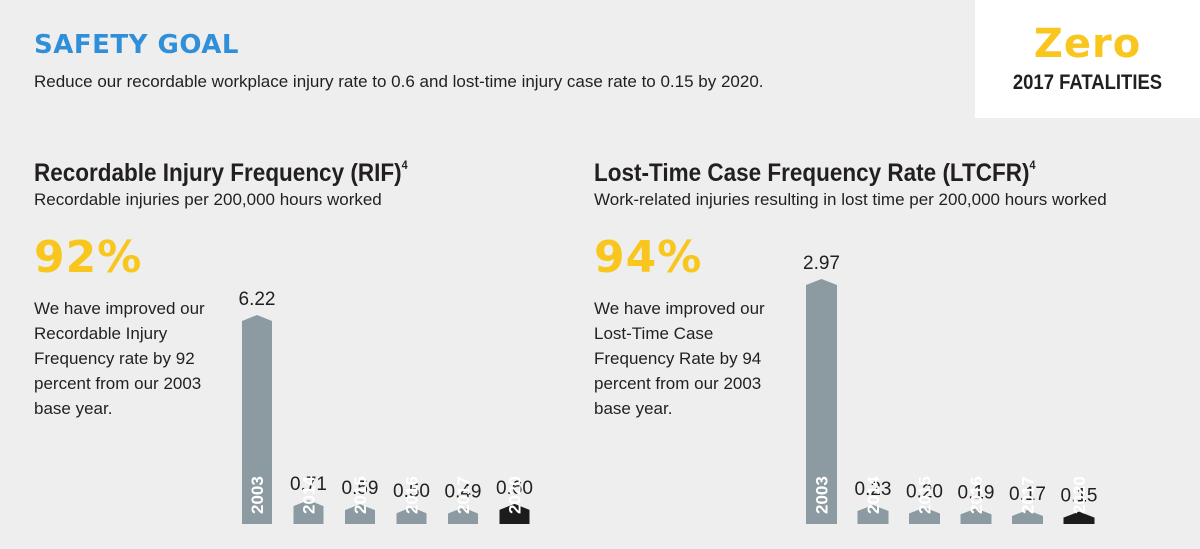 This screenshot has height=549, width=1200. What do you see at coordinates (257, 419) in the screenshot?
I see `rif-bar-2003` at bounding box center [257, 419].